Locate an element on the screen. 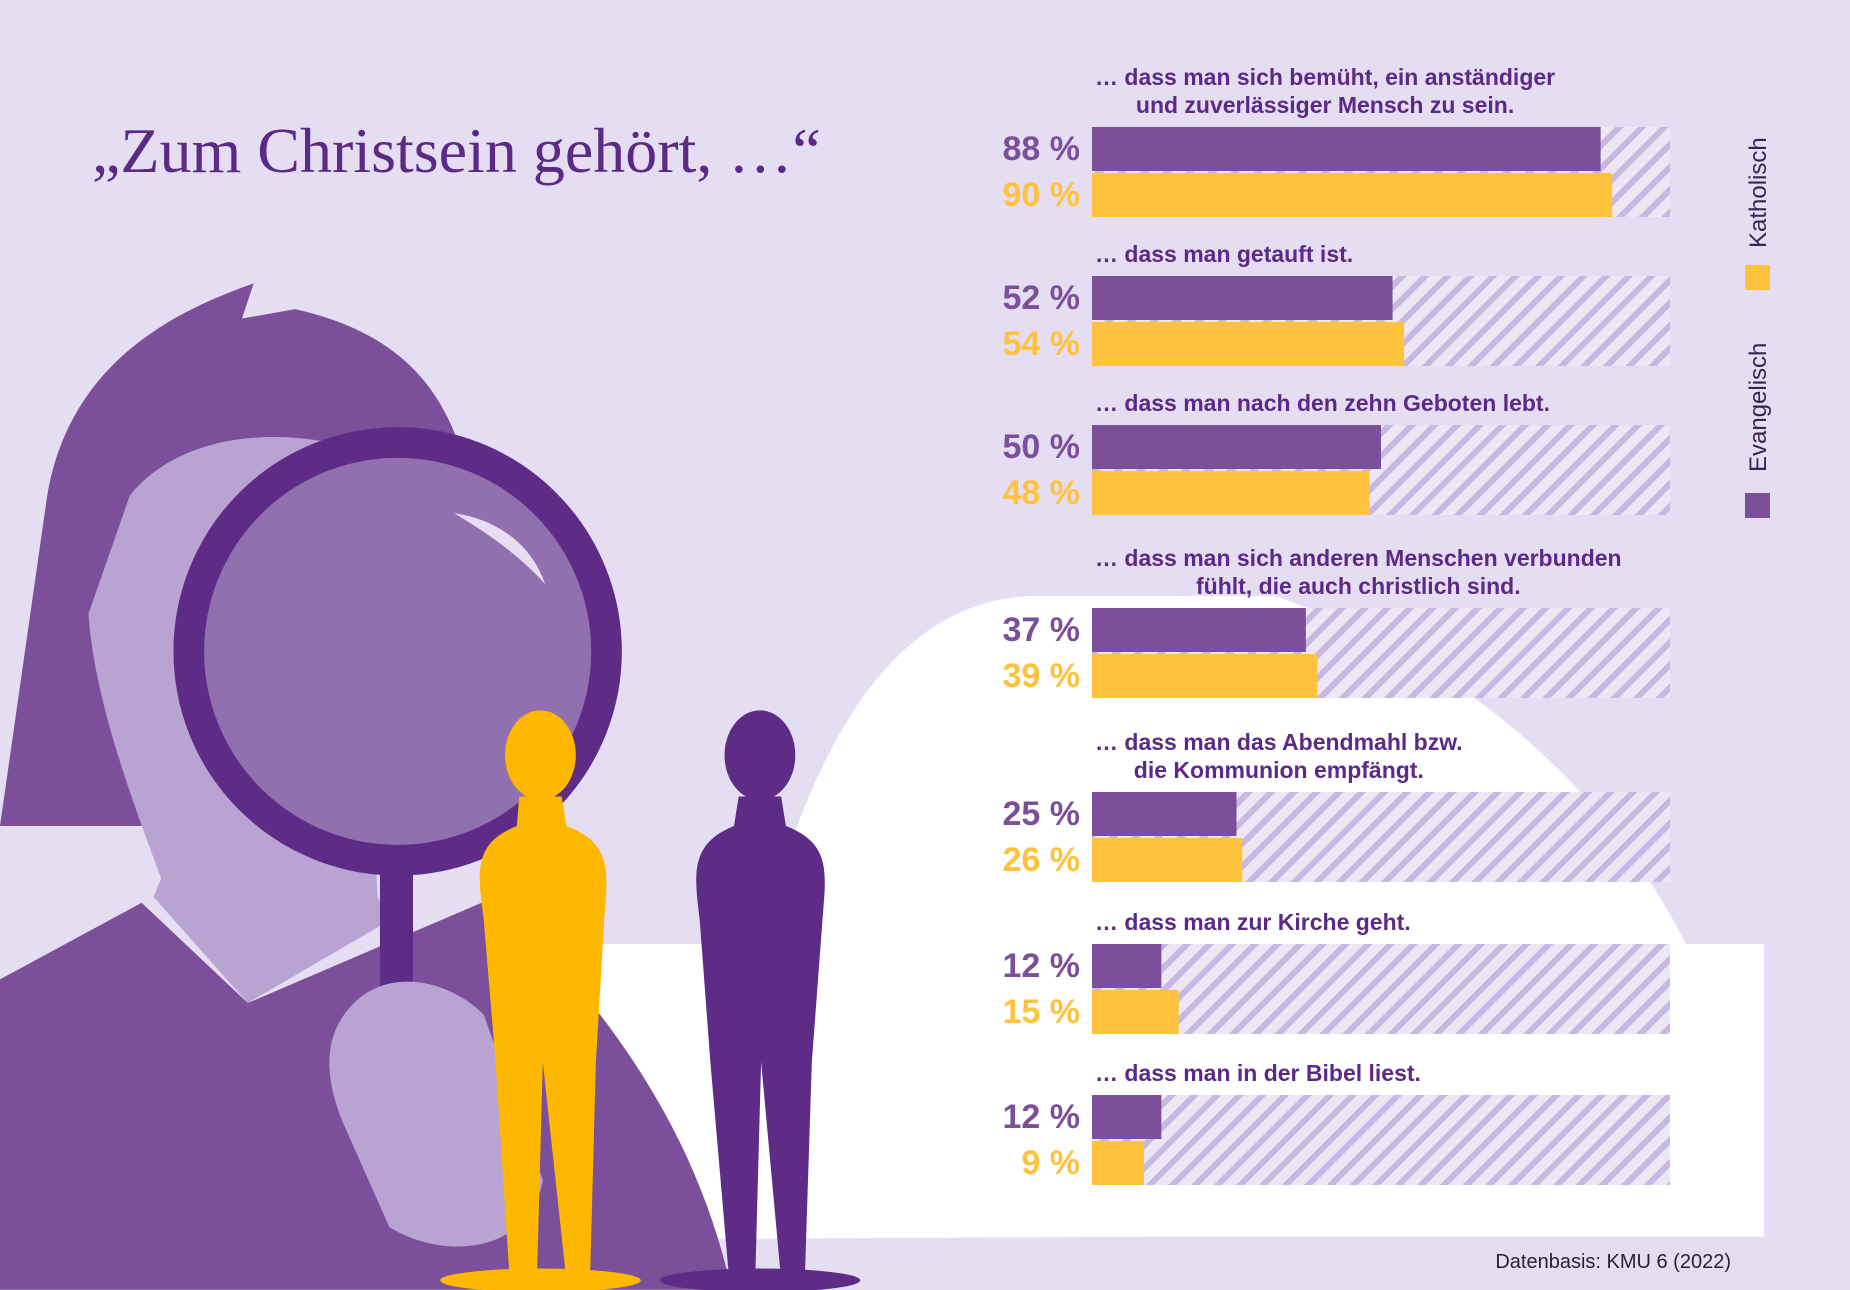 The width and height of the screenshot is (1850, 1290). category-label: … dass man in der Bibel liest. is located at coordinates (1258, 1073).